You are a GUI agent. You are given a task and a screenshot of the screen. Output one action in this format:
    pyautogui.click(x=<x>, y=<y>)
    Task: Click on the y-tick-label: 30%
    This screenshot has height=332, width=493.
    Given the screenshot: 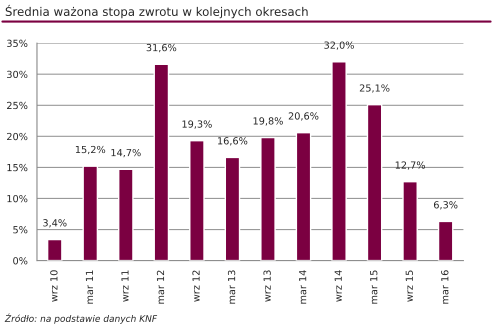 What is the action you would take?
    pyautogui.click(x=17, y=74)
    